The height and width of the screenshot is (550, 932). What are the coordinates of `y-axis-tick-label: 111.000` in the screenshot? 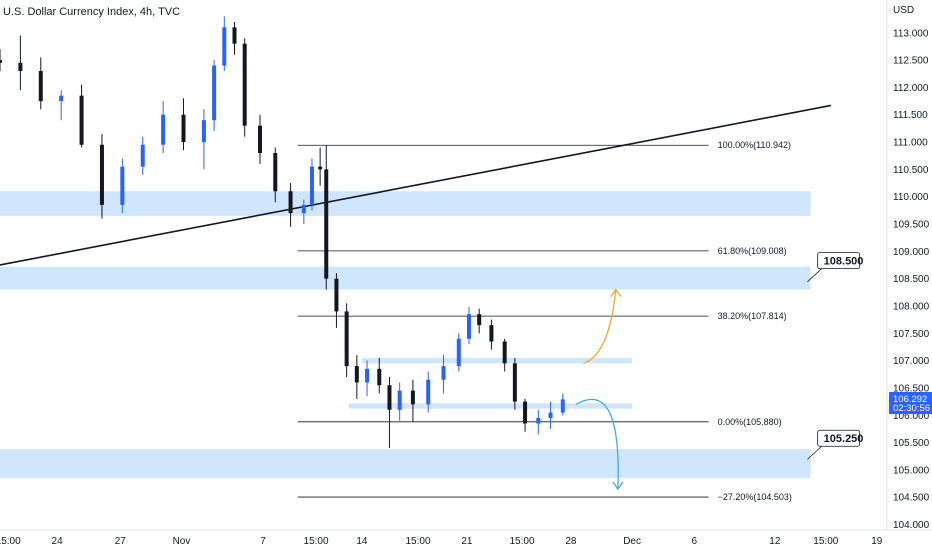 It's located at (910, 143).